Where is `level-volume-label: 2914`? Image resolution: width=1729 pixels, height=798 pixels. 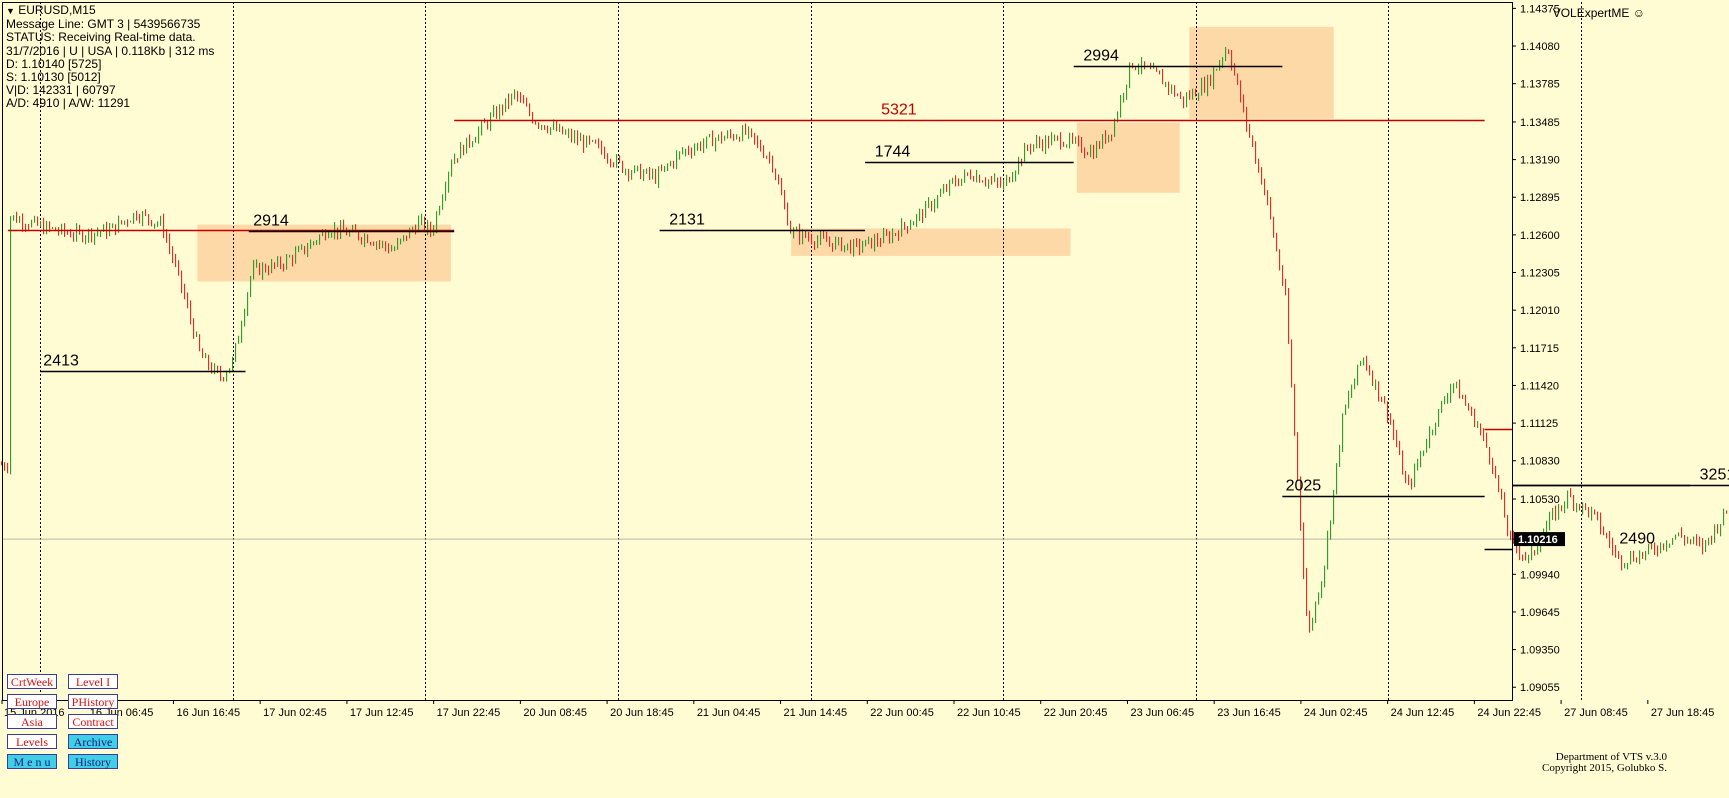 level-volume-label: 2914 is located at coordinates (271, 221).